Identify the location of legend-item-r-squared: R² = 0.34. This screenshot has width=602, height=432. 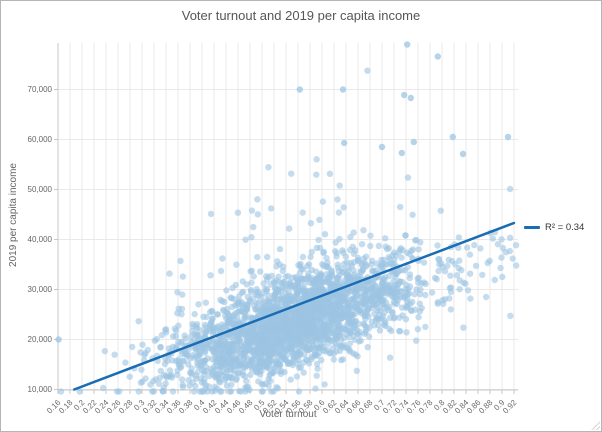
(554, 227).